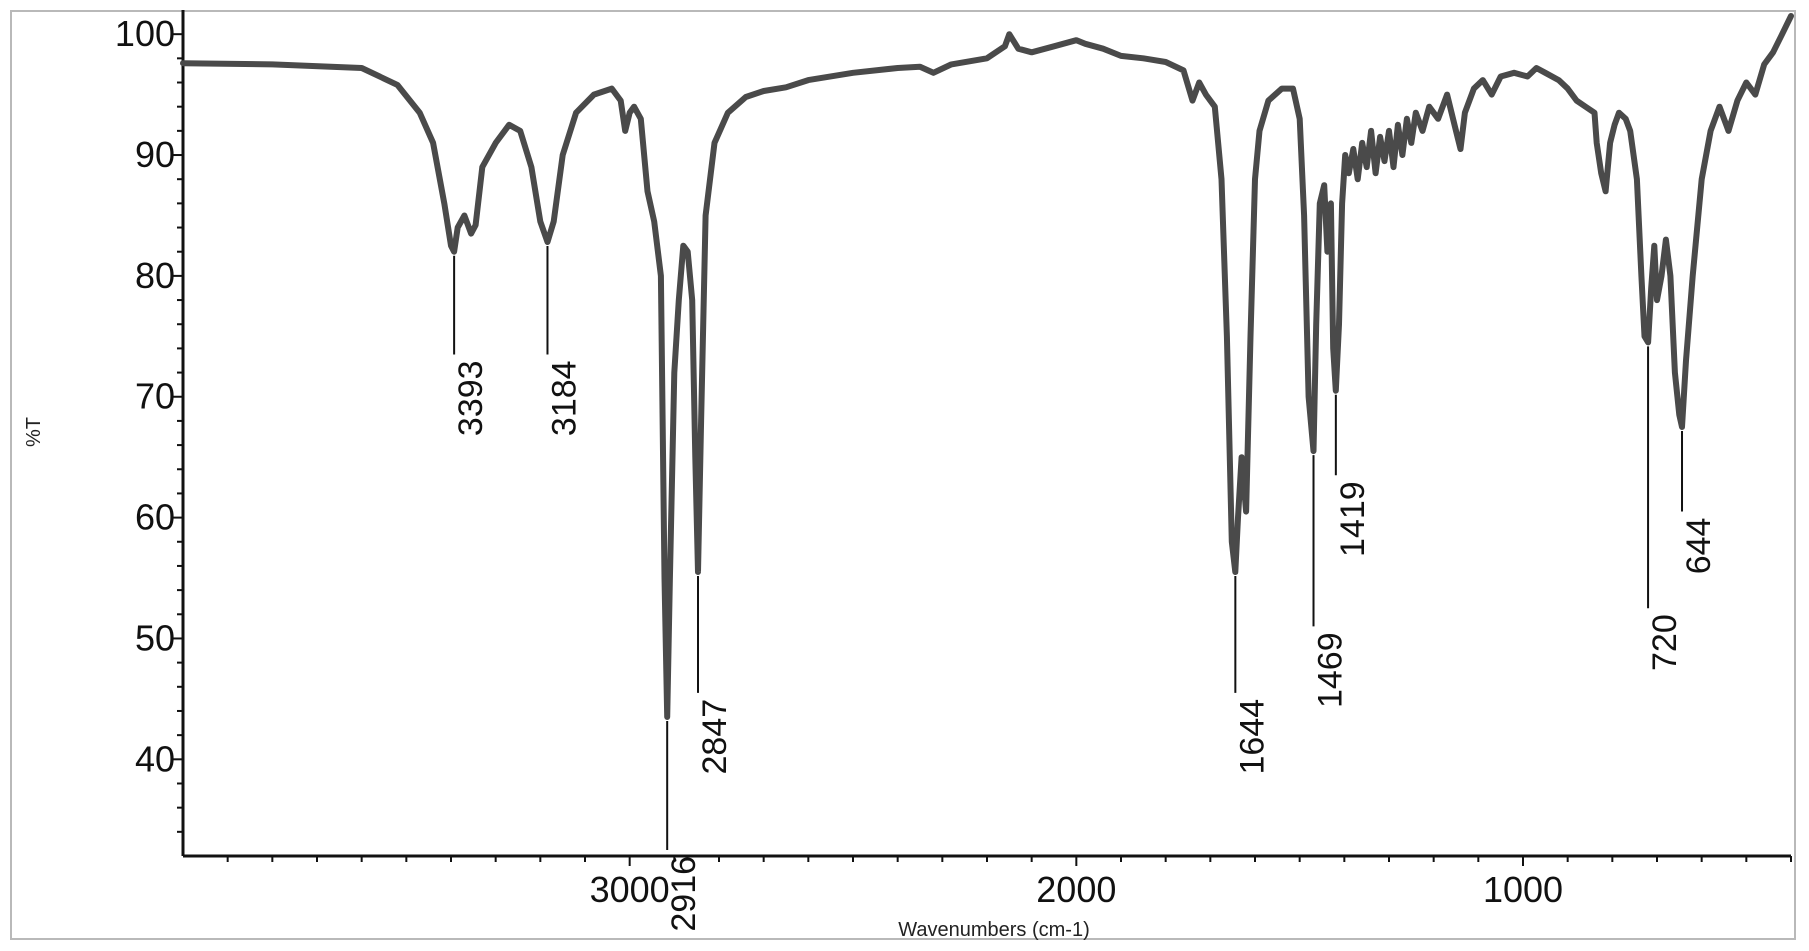 The height and width of the screenshot is (951, 1809). What do you see at coordinates (34, 432) in the screenshot?
I see `y-axis-title: %T` at bounding box center [34, 432].